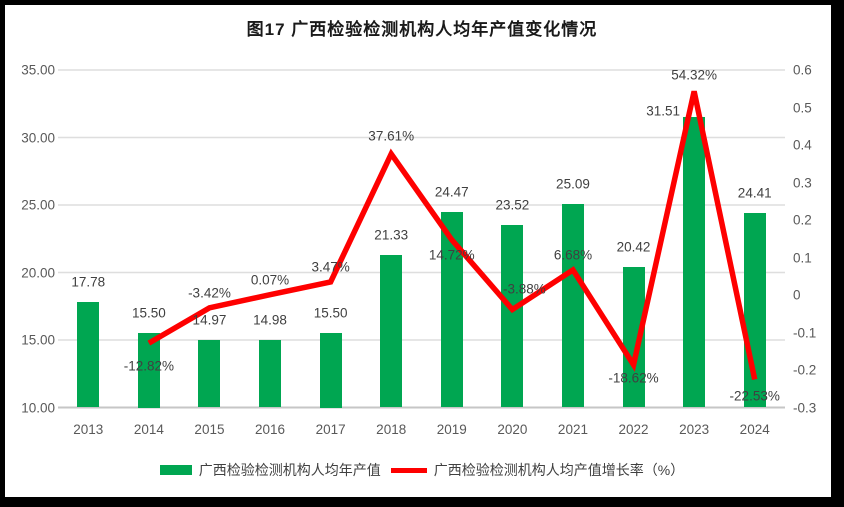 Image resolution: width=844 pixels, height=507 pixels. Describe the element at coordinates (512, 316) in the screenshot. I see `bar-2020` at that location.